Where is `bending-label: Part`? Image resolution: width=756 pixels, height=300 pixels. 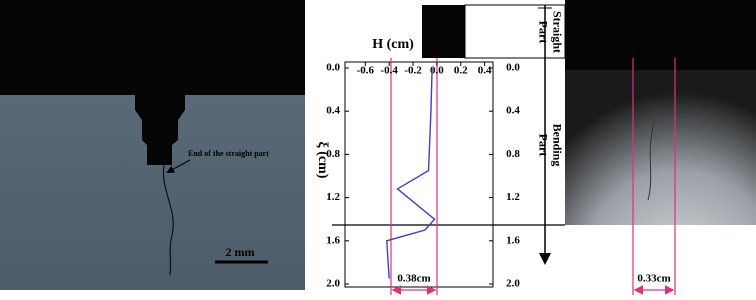 bending-label: Part is located at coordinates (543, 145).